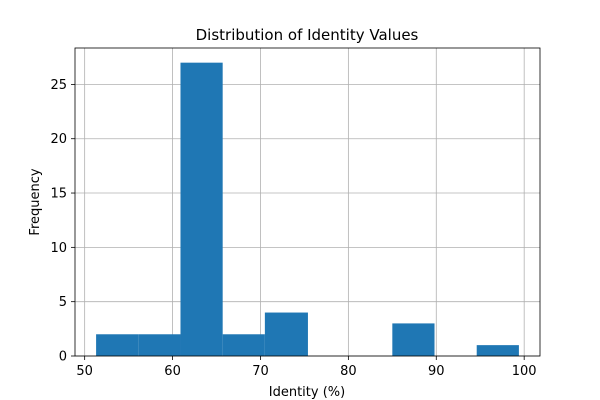 The width and height of the screenshot is (600, 400). What do you see at coordinates (58, 85) in the screenshot?
I see `y-tick-label: 25` at bounding box center [58, 85].